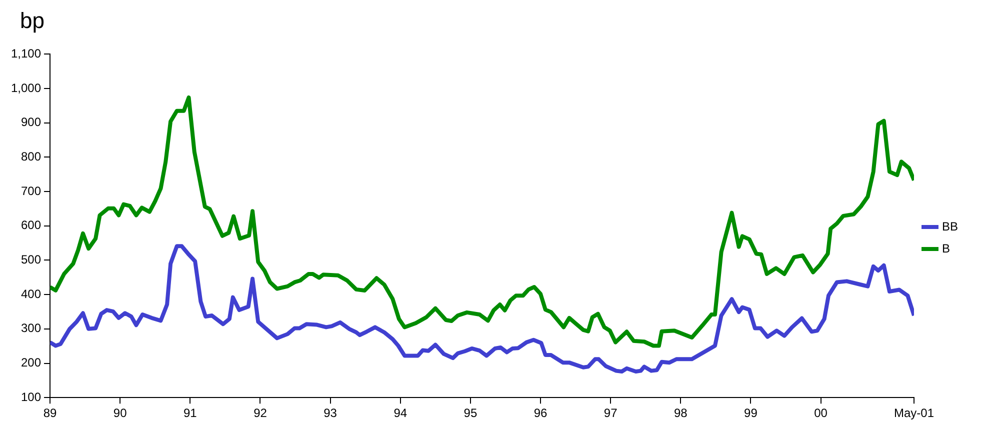  I want to click on y-tick-label: 600, so click(31, 225).